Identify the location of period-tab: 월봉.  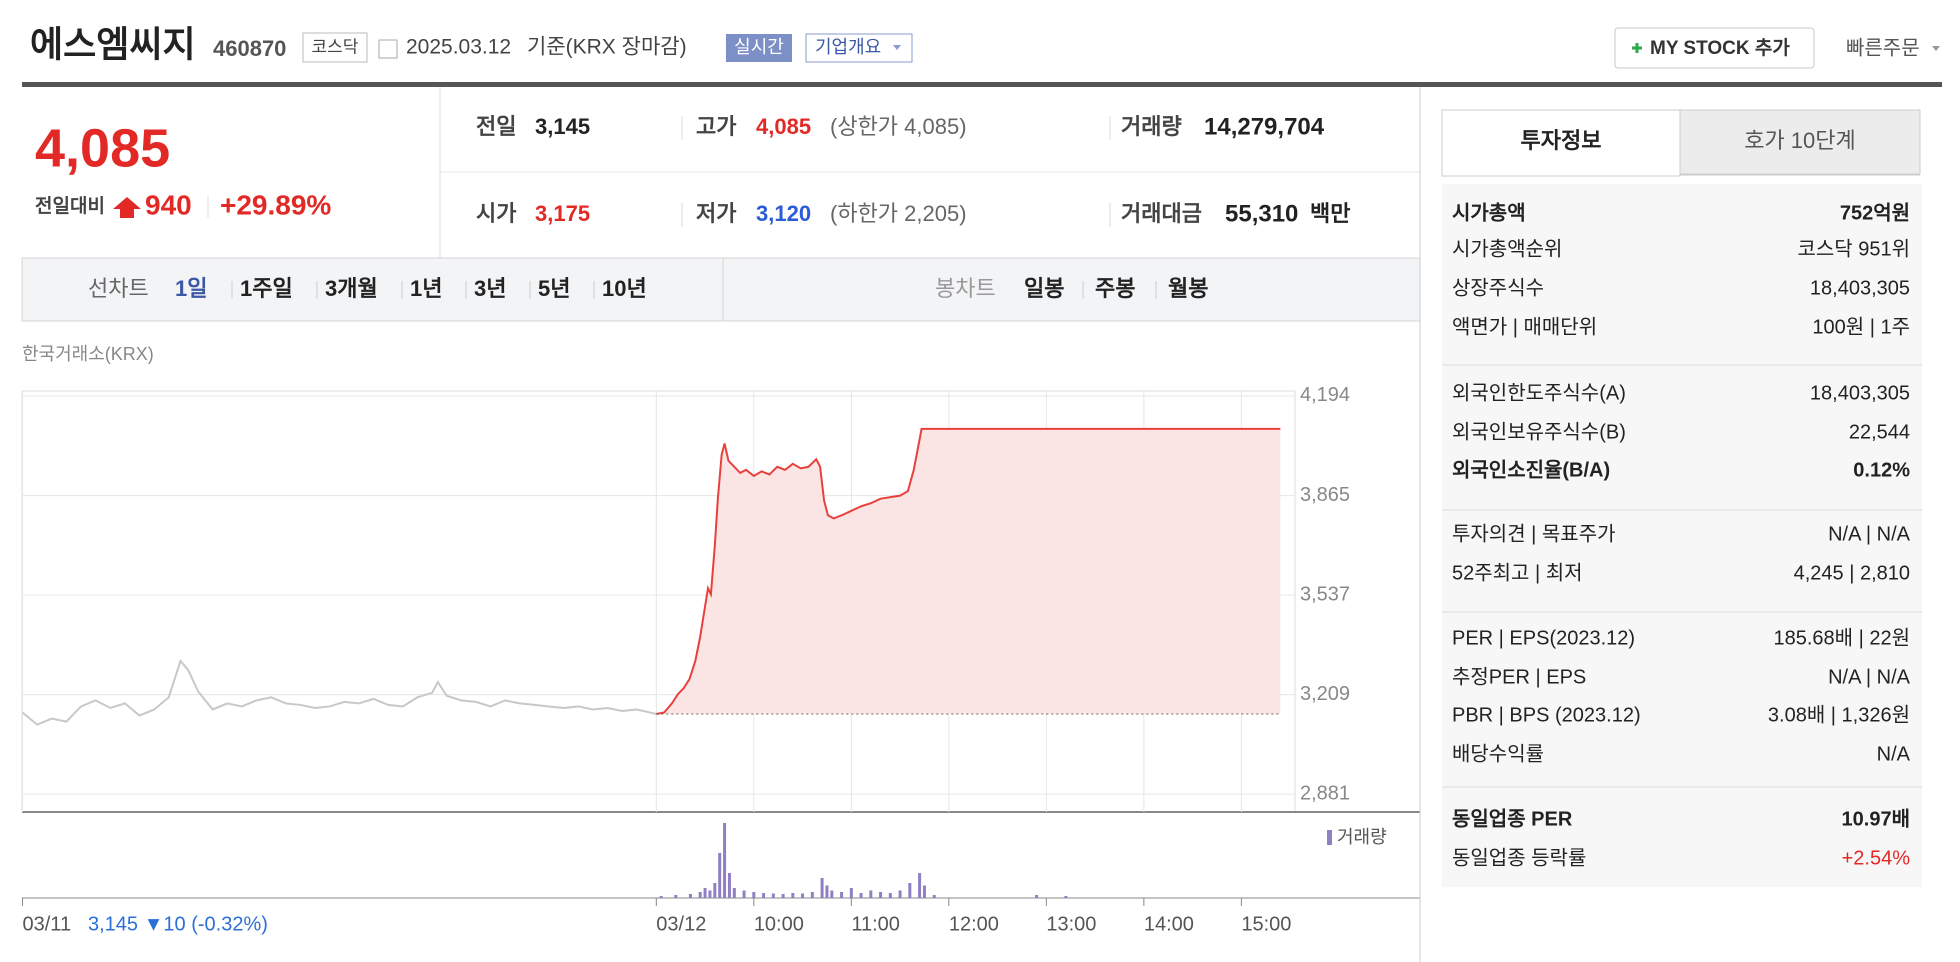
(1188, 288).